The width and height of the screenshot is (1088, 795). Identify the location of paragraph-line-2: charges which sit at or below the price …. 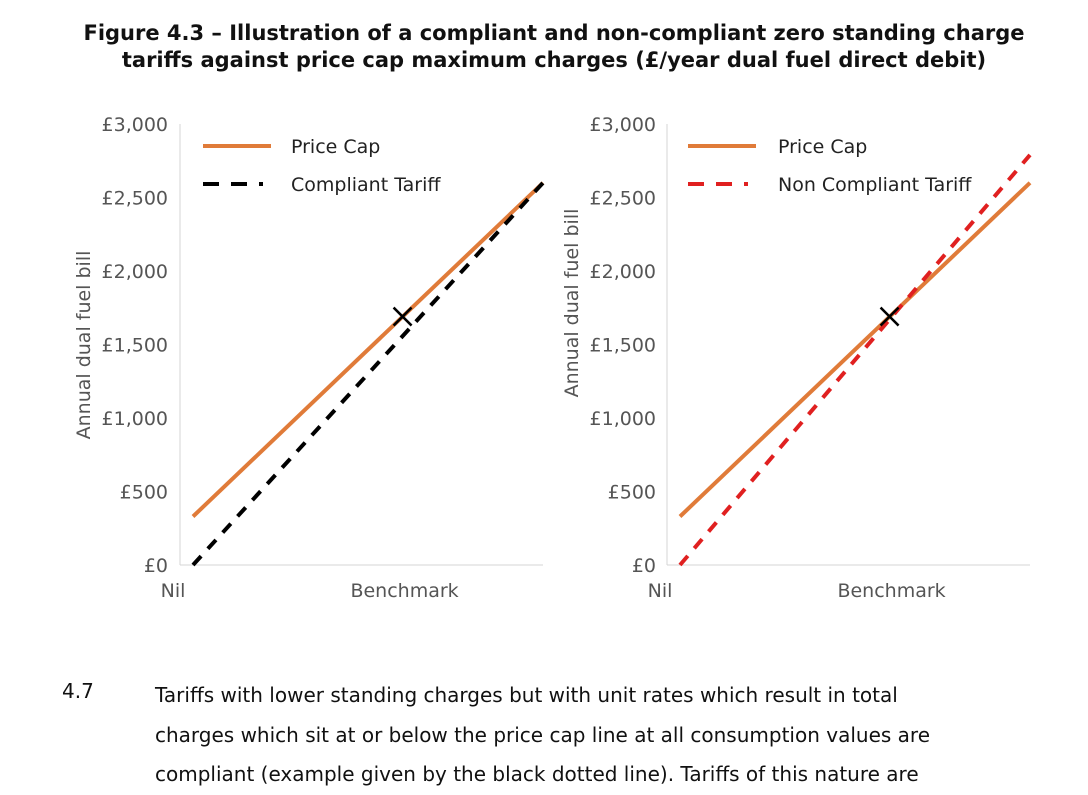
(542, 734).